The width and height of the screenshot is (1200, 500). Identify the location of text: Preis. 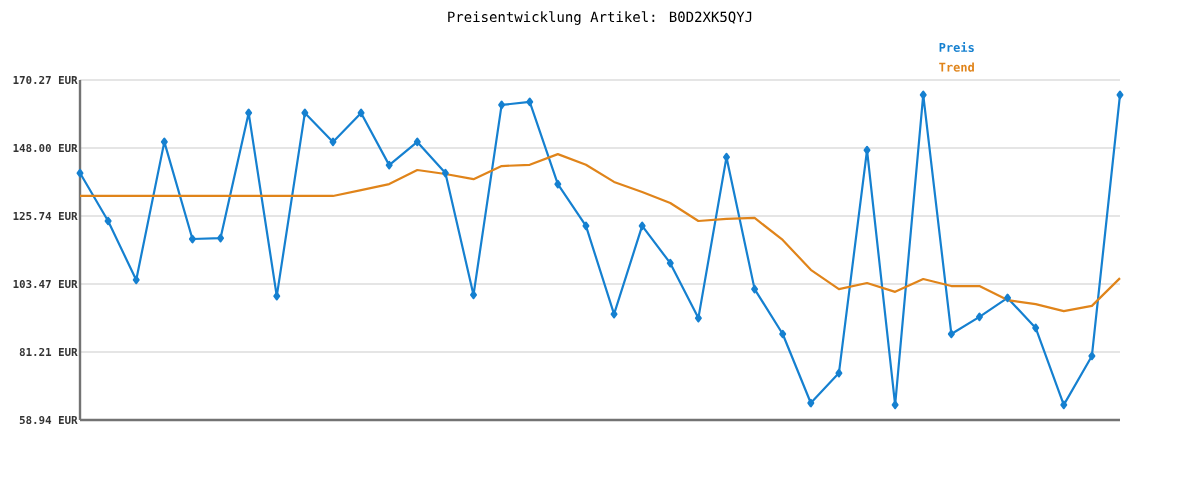
(956, 47).